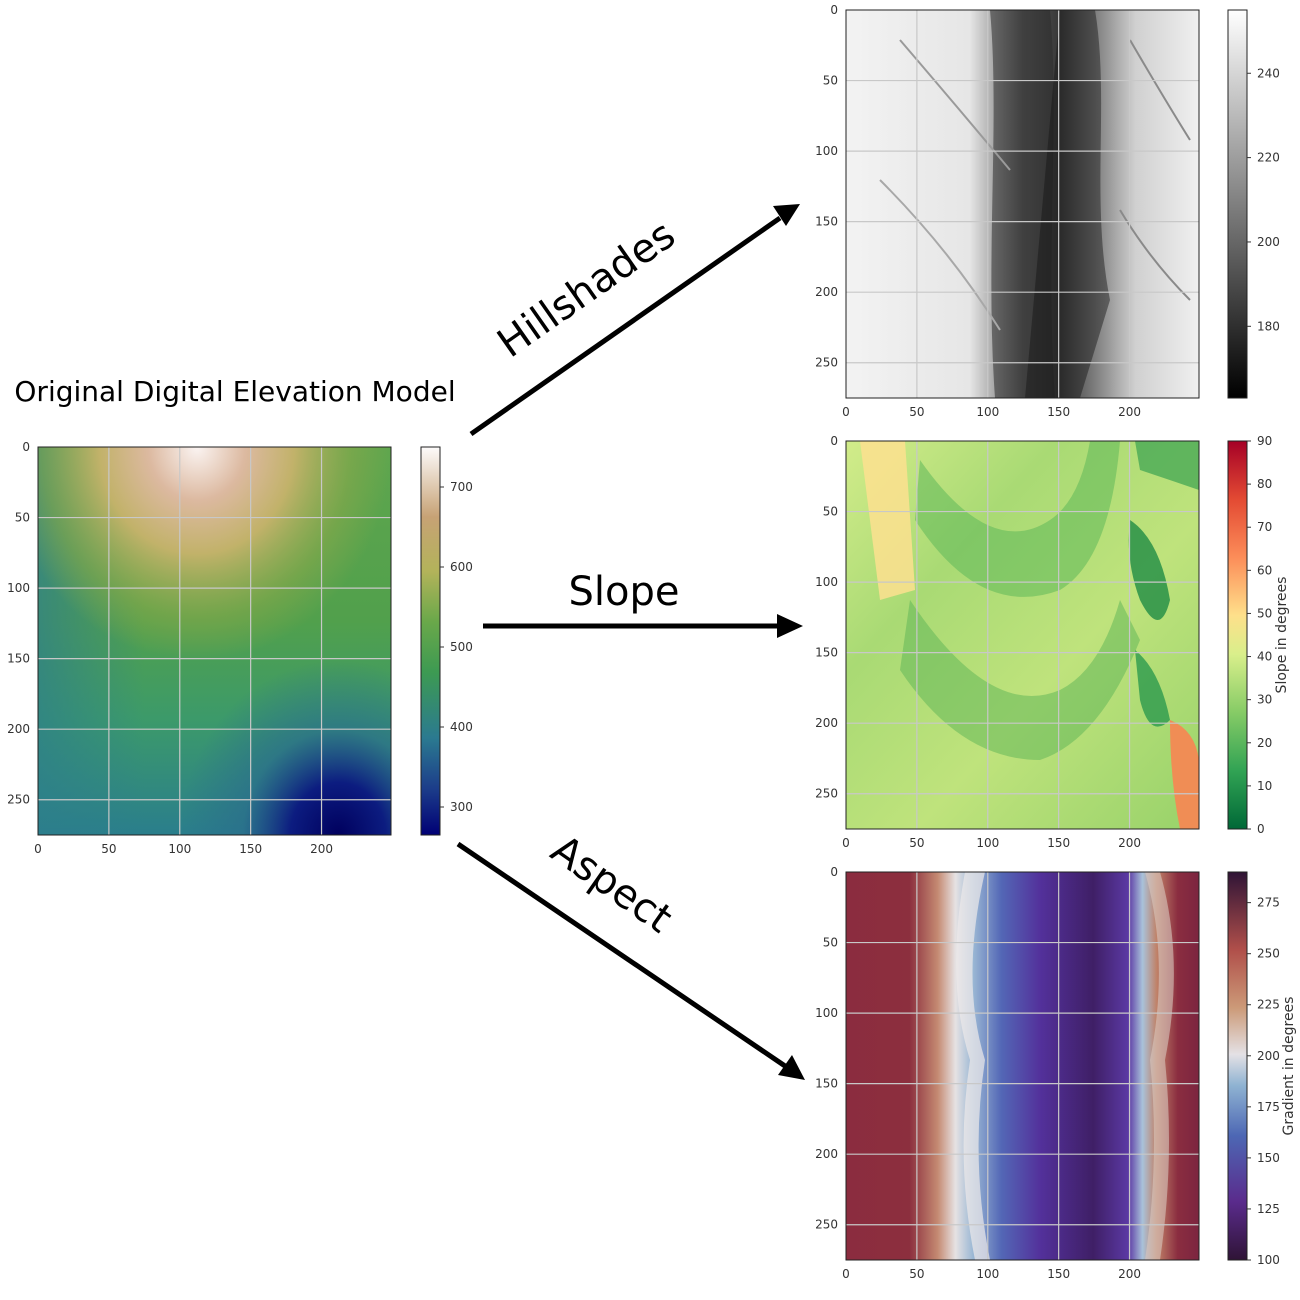 The height and width of the screenshot is (1300, 1300). What do you see at coordinates (1264, 570) in the screenshot?
I see `colorbar-tick-label: 60` at bounding box center [1264, 570].